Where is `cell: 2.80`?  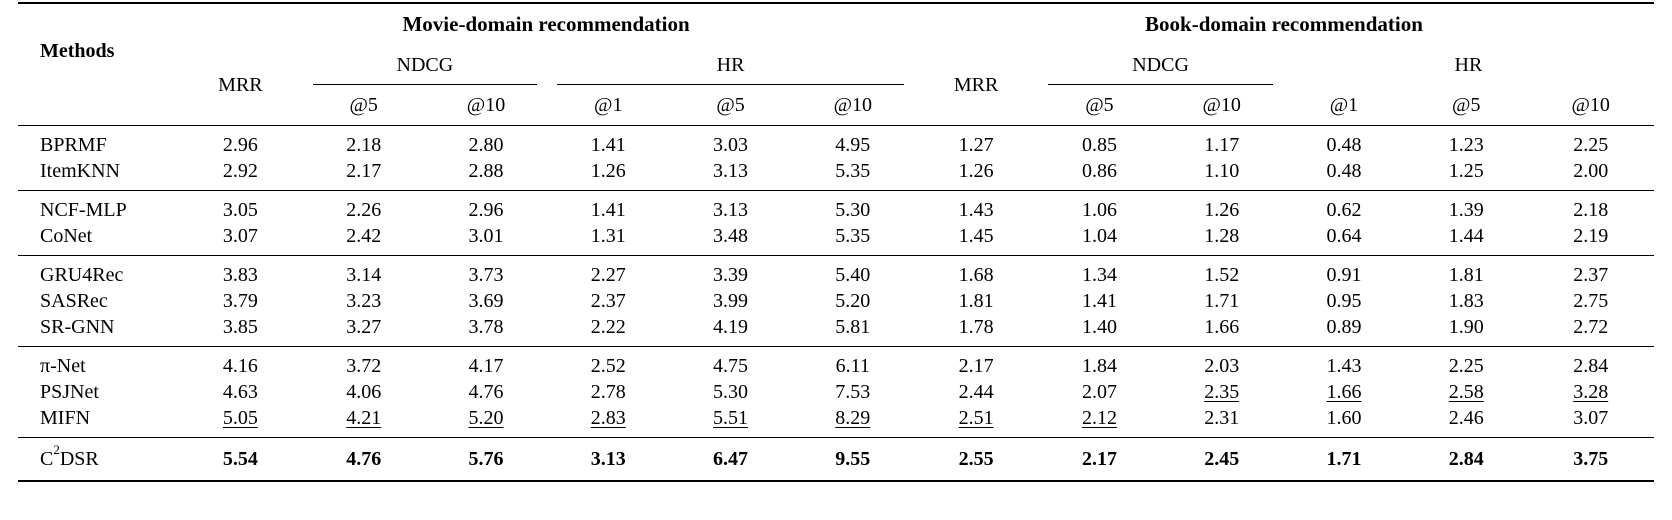 cell: 2.80 is located at coordinates (486, 142).